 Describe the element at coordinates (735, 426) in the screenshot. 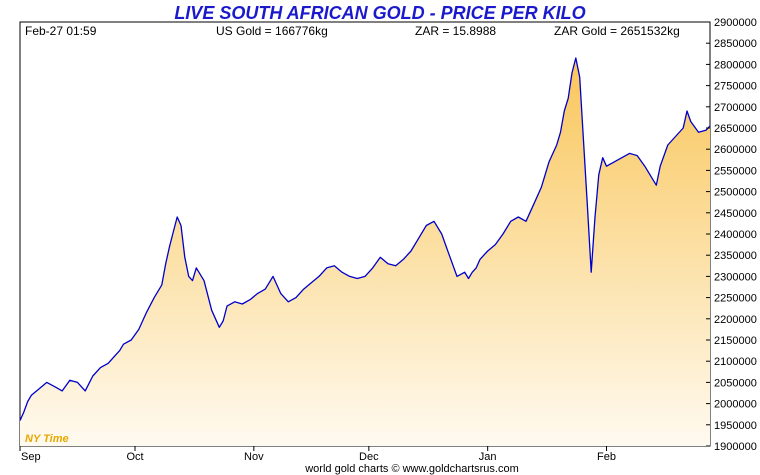

I see `y-tick-label: 1950000` at that location.